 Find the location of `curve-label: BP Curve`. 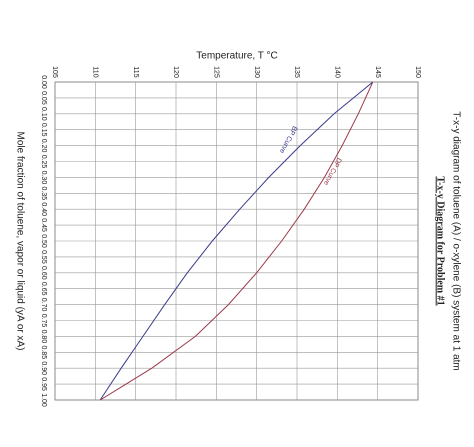

curve-label: BP Curve is located at coordinates (288, 140).